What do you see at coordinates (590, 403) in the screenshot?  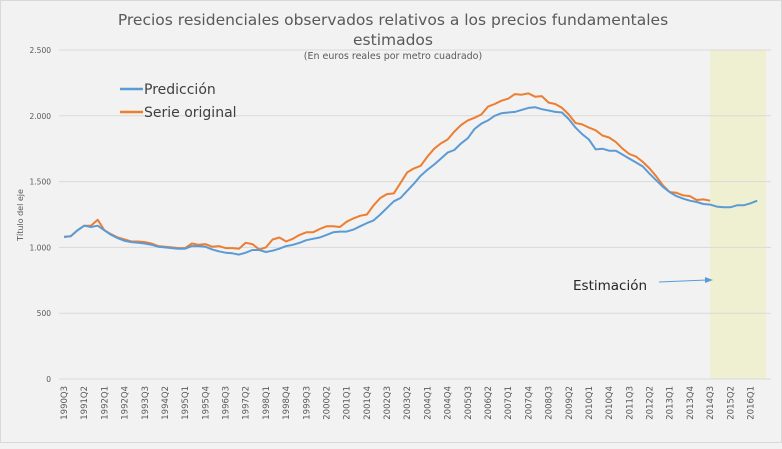 I see `x-tick-label: 2010Q1` at bounding box center [590, 403].